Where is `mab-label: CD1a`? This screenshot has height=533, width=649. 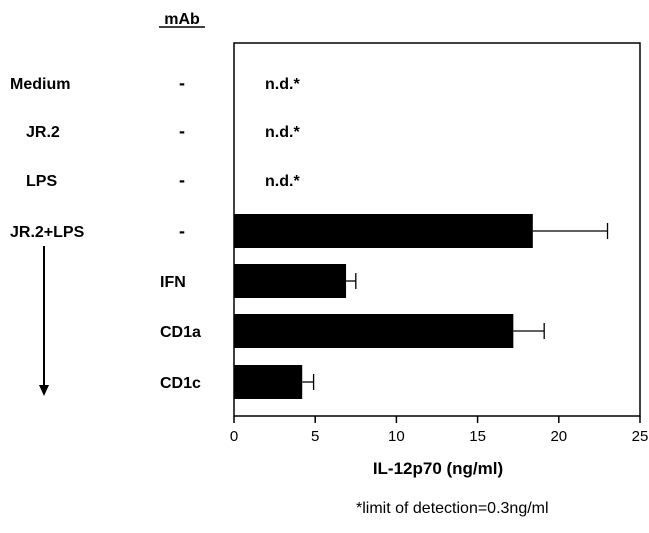
mab-label: CD1a is located at coordinates (180, 332).